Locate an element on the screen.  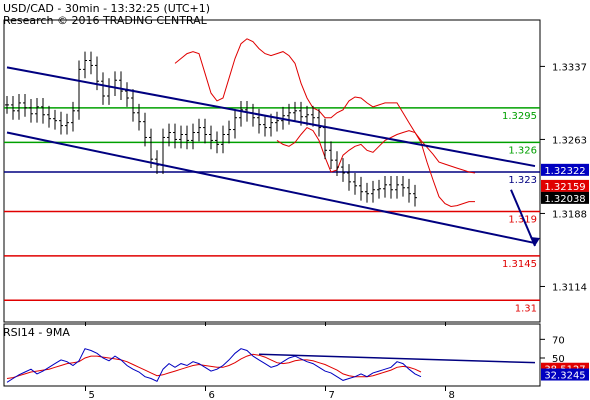
chart-header-line2: Research © 2016 TRADING CENTRAL is located at coordinates (105, 20).